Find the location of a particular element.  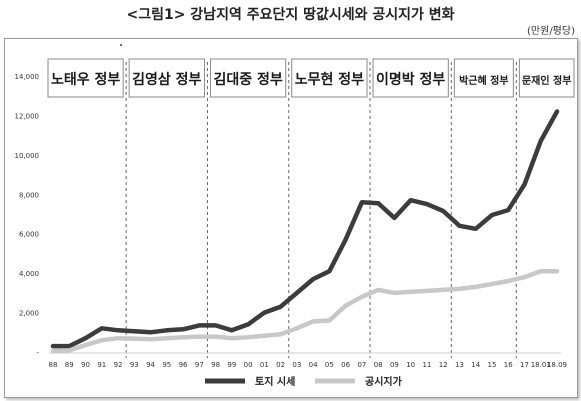

y-tick-label: 12,000 is located at coordinates (27, 116).